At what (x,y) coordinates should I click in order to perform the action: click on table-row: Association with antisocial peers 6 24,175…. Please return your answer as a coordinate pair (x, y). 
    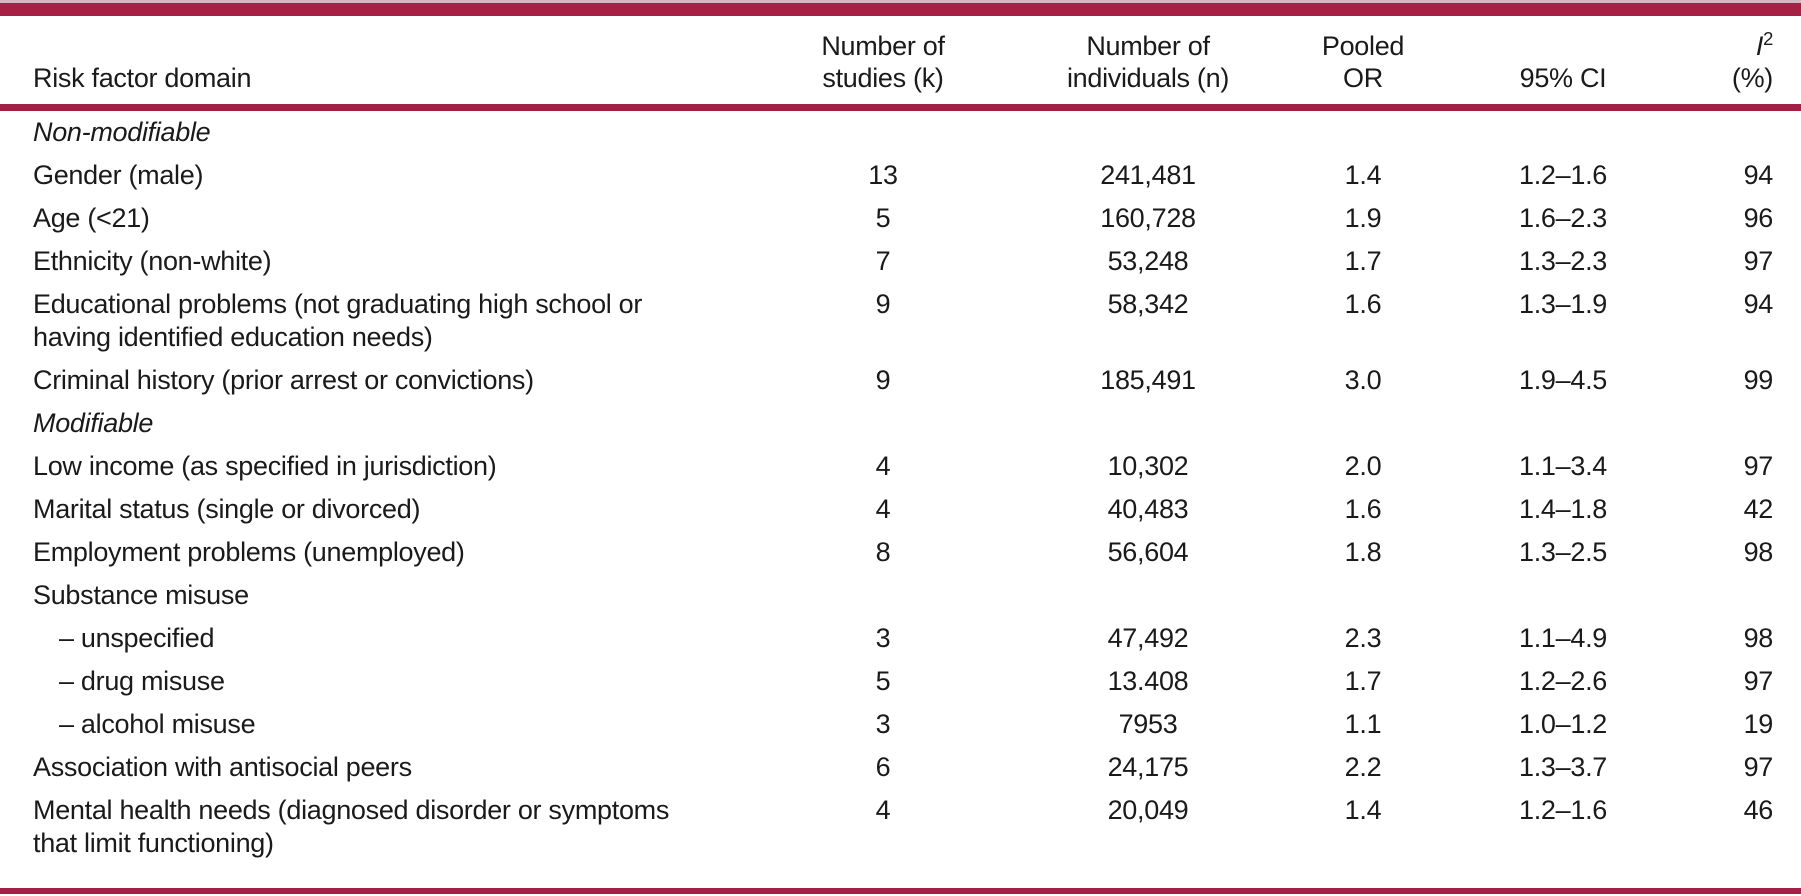
    Looking at the image, I should click on (900, 767).